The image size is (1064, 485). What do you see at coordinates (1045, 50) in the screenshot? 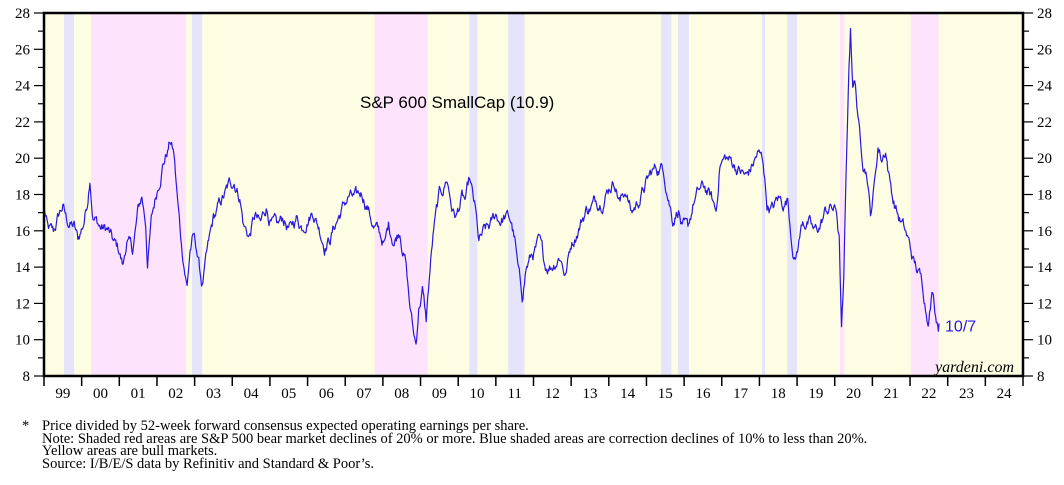
I see `y-tick-label-right: 26` at bounding box center [1045, 50].